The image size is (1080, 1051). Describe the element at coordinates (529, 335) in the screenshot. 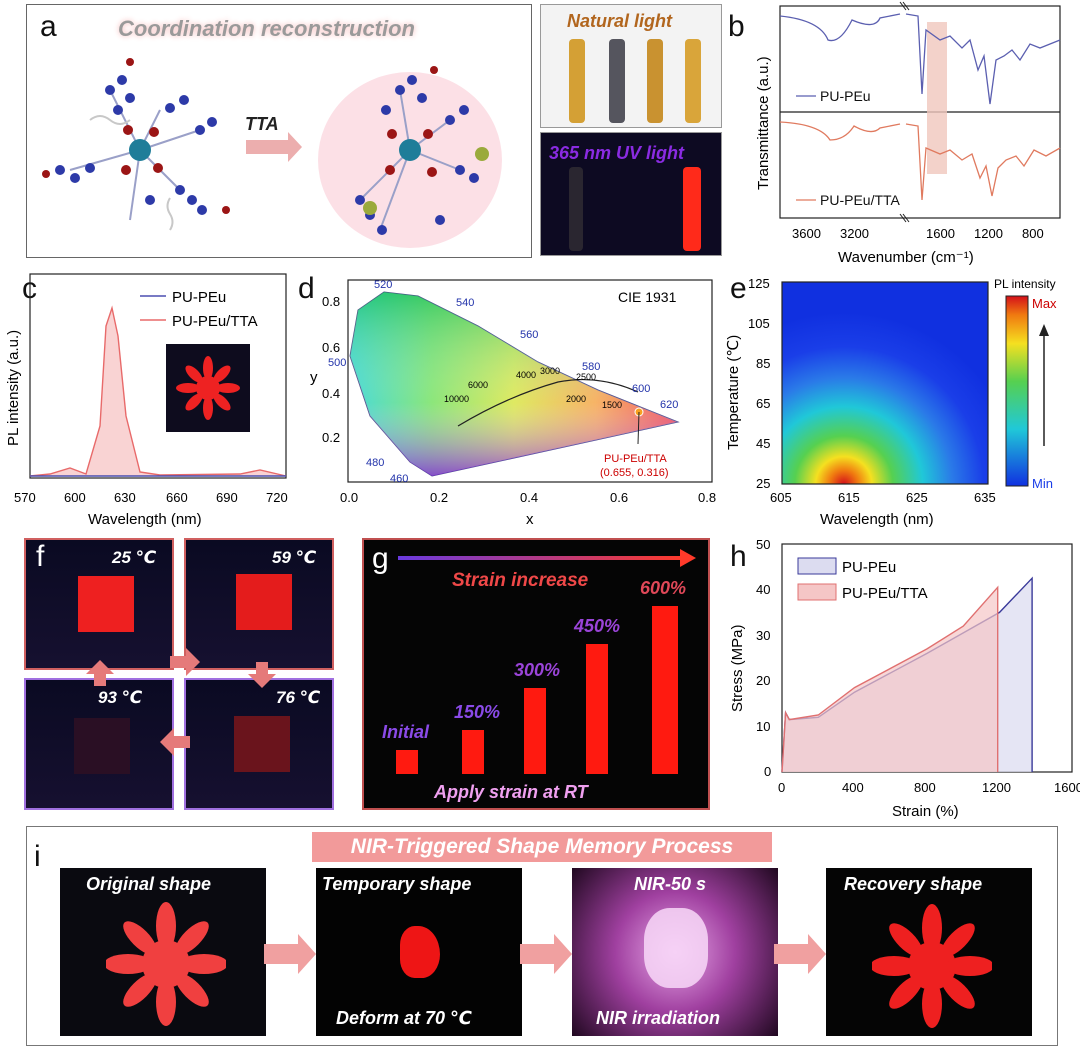

I see `cie-locus-560: 560` at that location.